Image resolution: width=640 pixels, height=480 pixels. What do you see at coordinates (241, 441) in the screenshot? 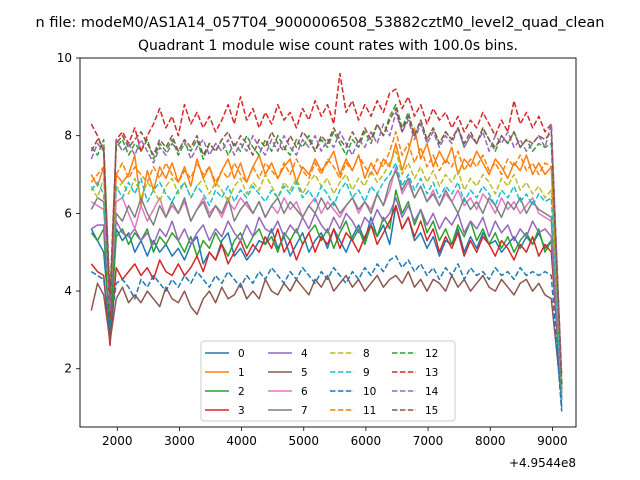
I see `x-tick-label: 4000` at bounding box center [241, 441].